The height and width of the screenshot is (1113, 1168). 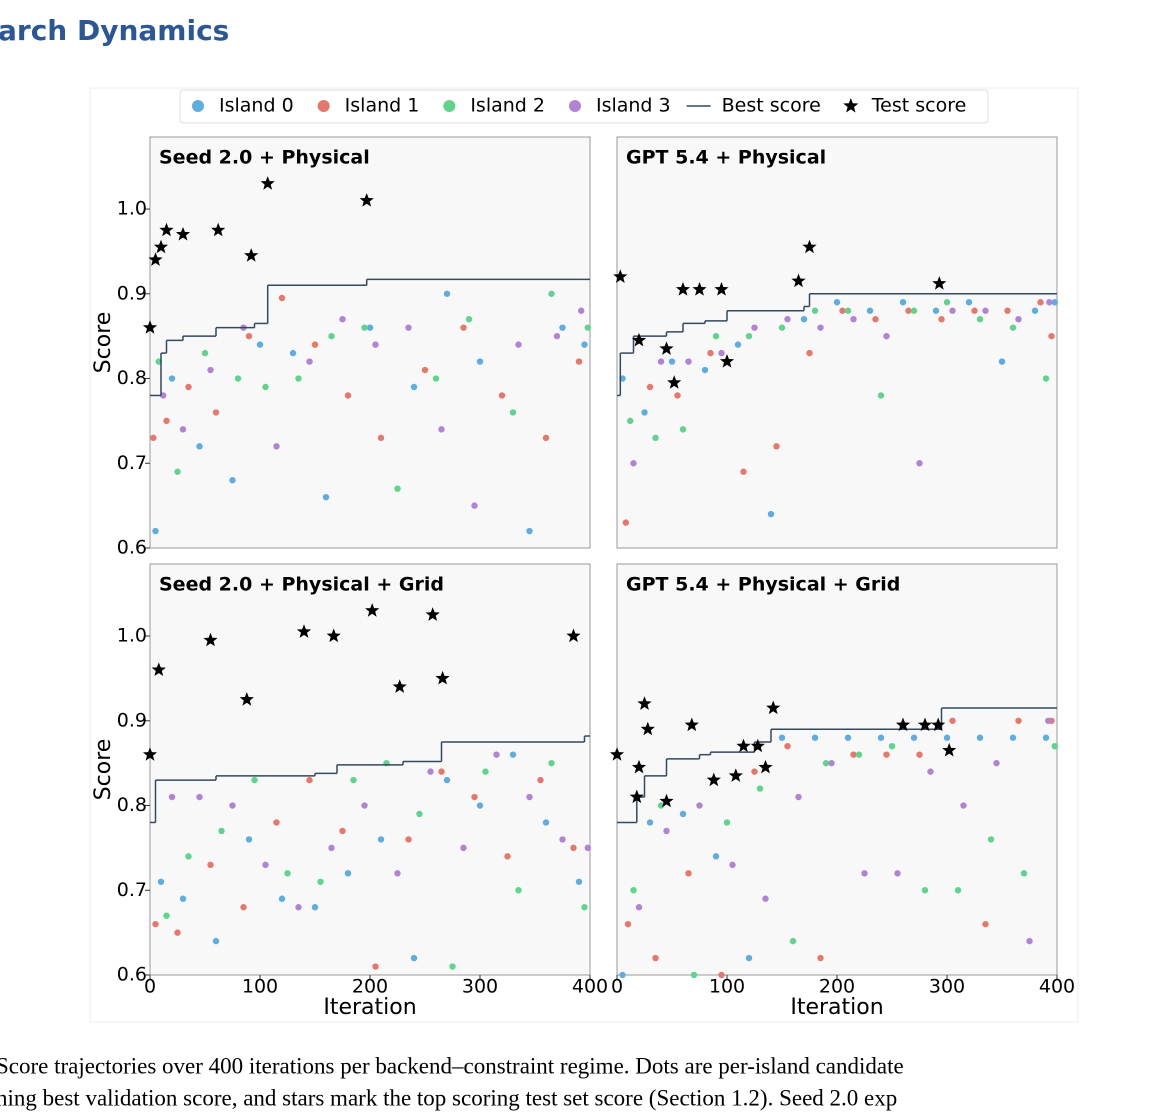 I want to click on x-axis-label: Iteration, so click(x=836, y=1007).